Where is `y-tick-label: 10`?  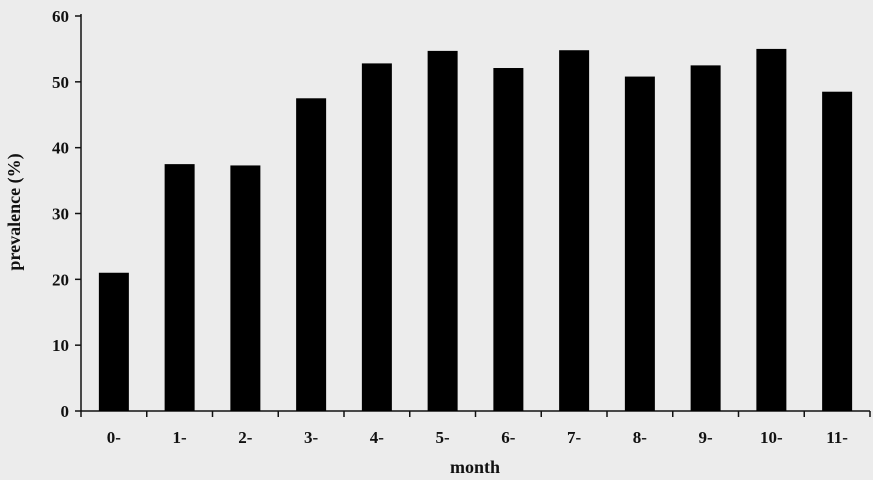 y-tick-label: 10 is located at coordinates (60, 345).